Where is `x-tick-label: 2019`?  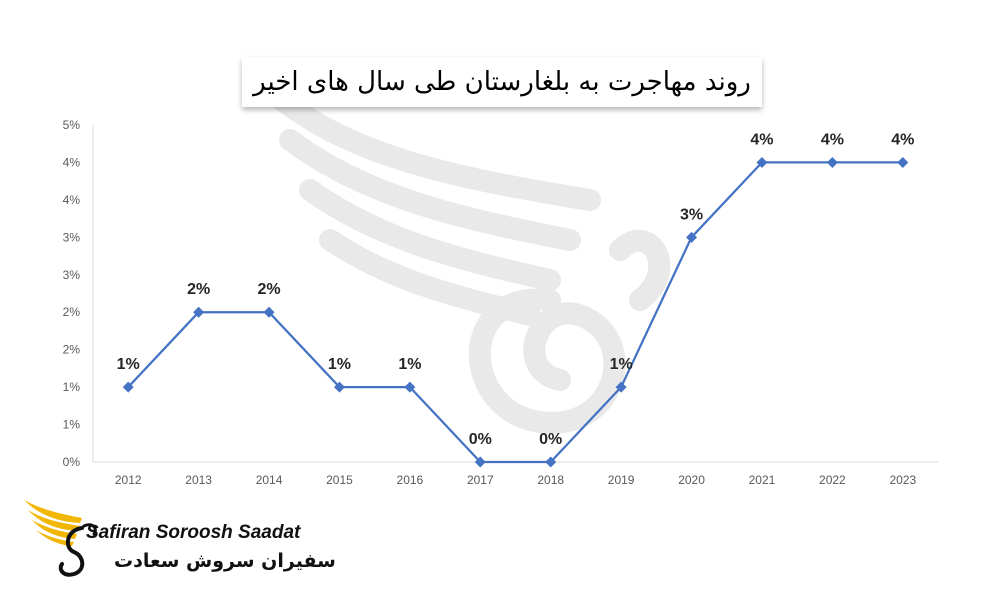 x-tick-label: 2019 is located at coordinates (621, 480).